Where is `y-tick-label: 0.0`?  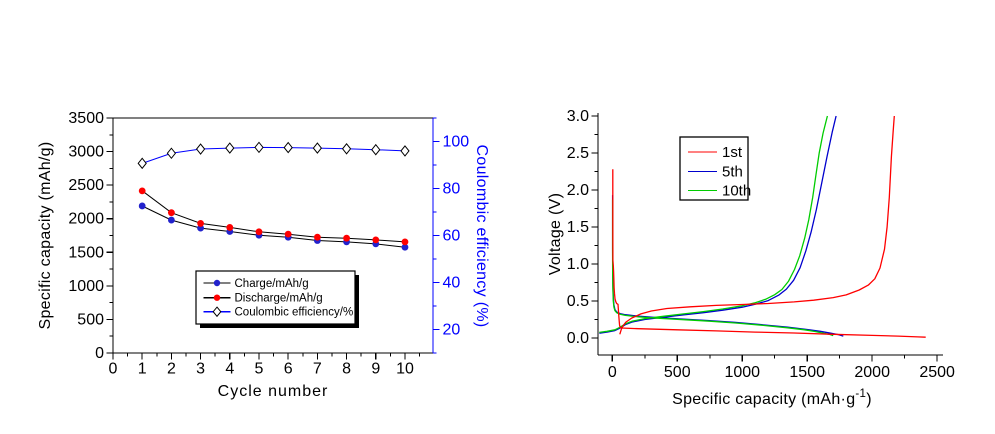
y-tick-label: 0.0 is located at coordinates (578, 338).